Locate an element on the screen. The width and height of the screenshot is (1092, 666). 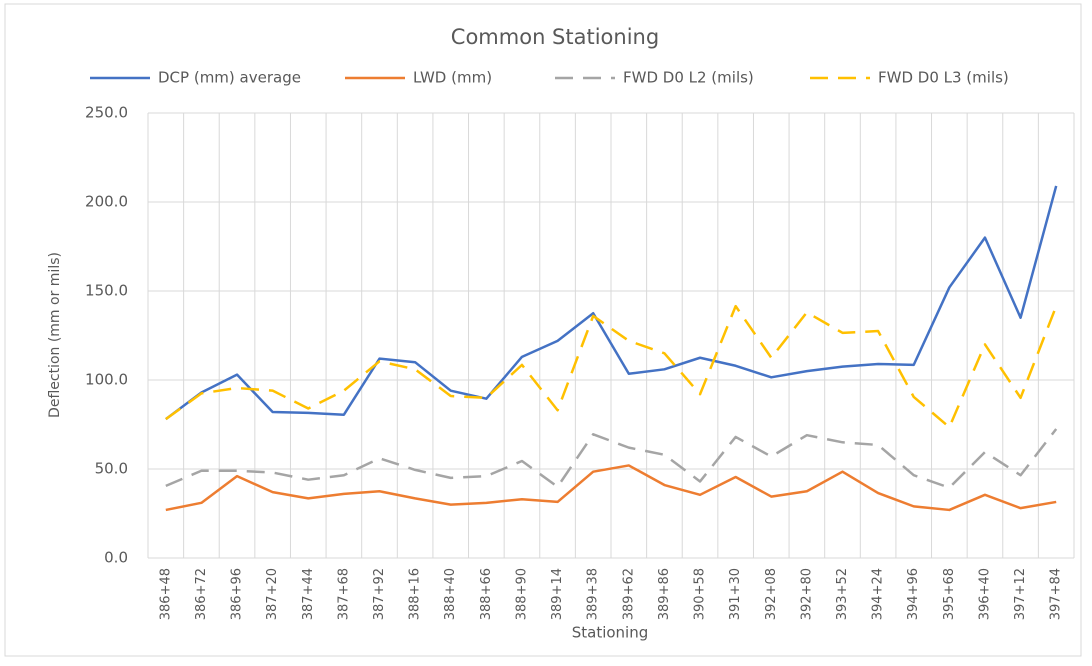
x-tick-label: 393+52 is located at coordinates (842, 594).